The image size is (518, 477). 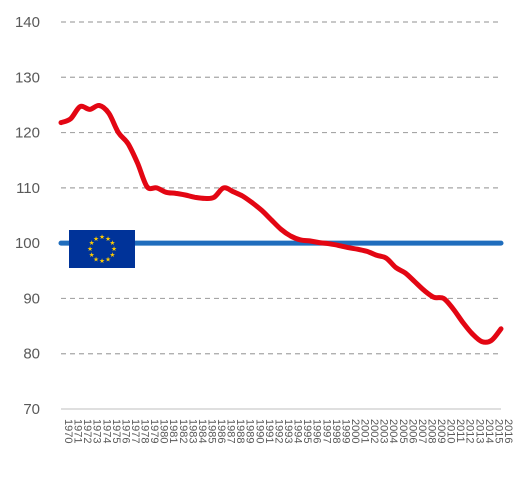 What do you see at coordinates (479, 431) in the screenshot?
I see `x-tick-label: 2013` at bounding box center [479, 431].